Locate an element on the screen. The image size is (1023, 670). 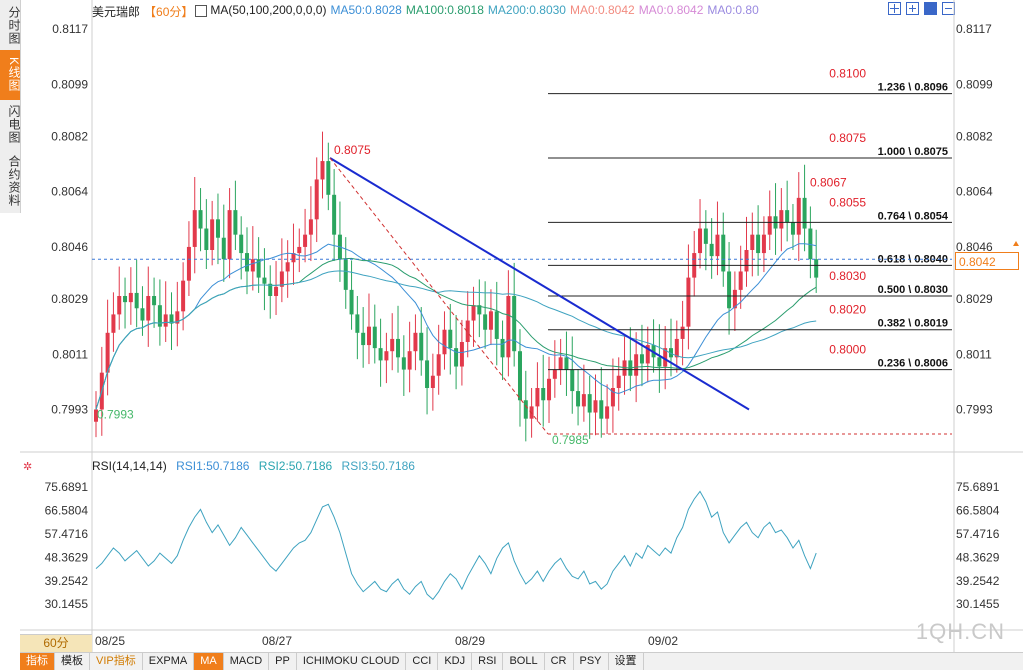
y-tick-label-right: 0.8029 is located at coordinates (974, 299).